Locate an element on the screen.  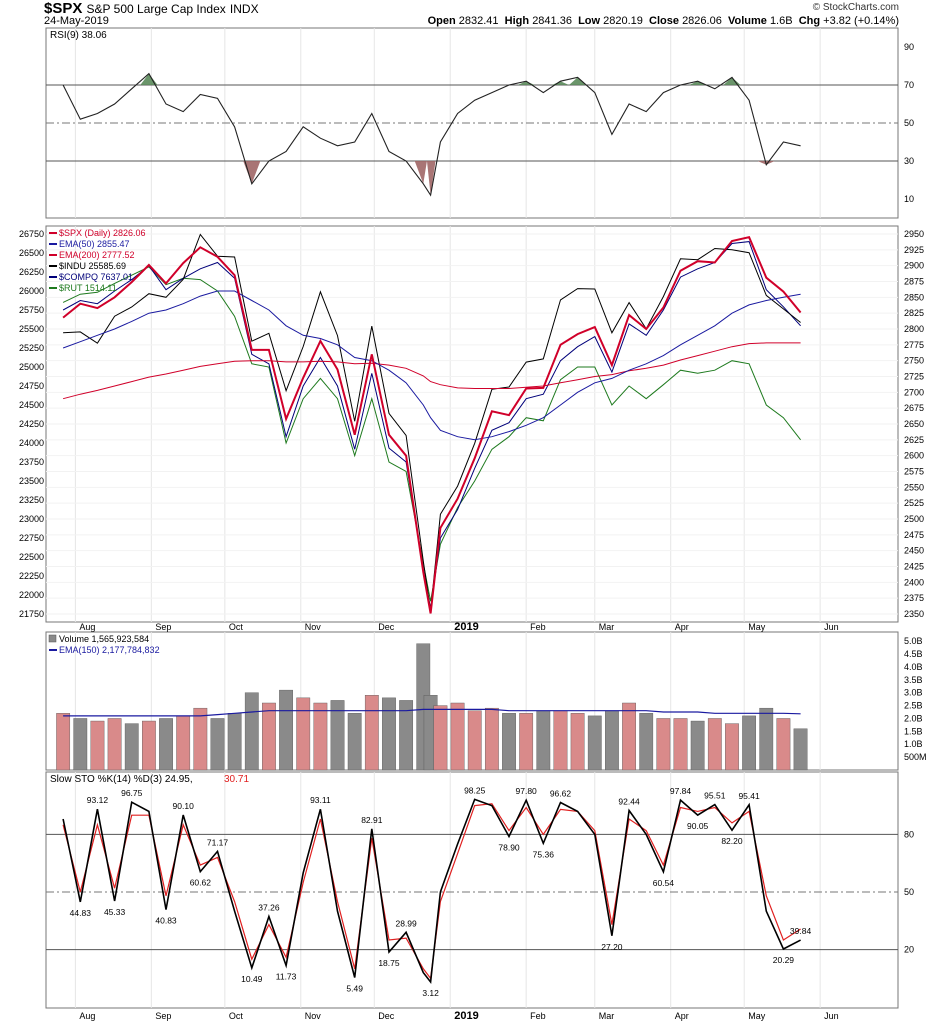
sto-annotation: 90.10 is located at coordinates (184, 806).